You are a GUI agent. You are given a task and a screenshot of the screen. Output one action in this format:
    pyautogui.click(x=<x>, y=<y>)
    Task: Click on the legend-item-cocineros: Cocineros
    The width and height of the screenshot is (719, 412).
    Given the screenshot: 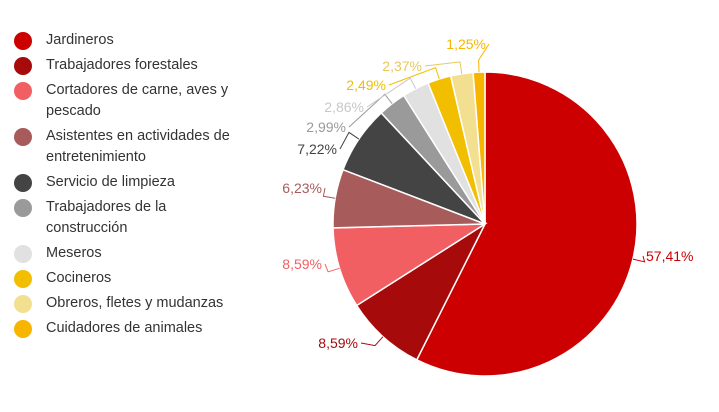 What is the action you would take?
    pyautogui.click(x=126, y=278)
    